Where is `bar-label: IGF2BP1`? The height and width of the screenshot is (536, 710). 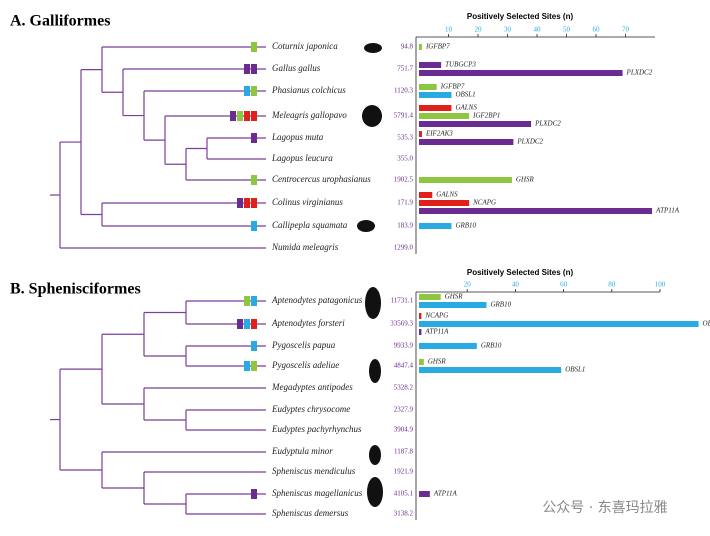 bar-label: IGF2BP1 is located at coordinates (486, 116).